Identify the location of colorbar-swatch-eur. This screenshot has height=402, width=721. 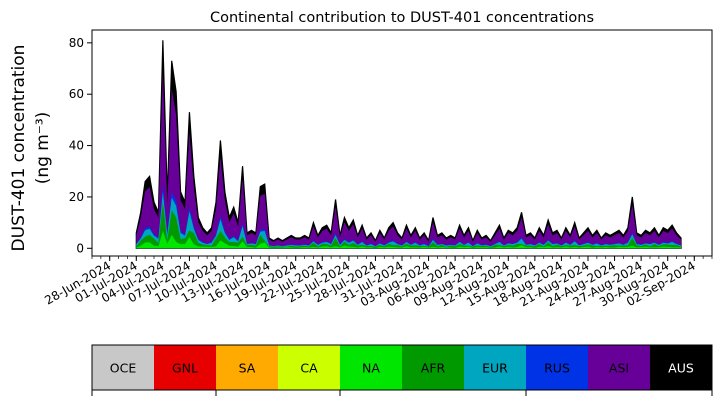
(495, 367).